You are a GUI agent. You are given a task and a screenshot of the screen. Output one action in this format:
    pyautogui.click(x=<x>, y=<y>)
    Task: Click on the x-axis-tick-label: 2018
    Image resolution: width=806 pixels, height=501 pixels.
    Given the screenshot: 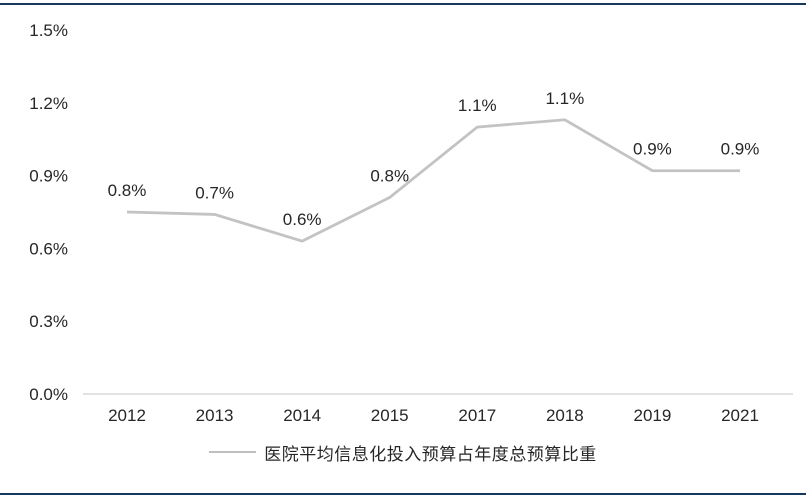 What is the action you would take?
    pyautogui.click(x=565, y=415)
    